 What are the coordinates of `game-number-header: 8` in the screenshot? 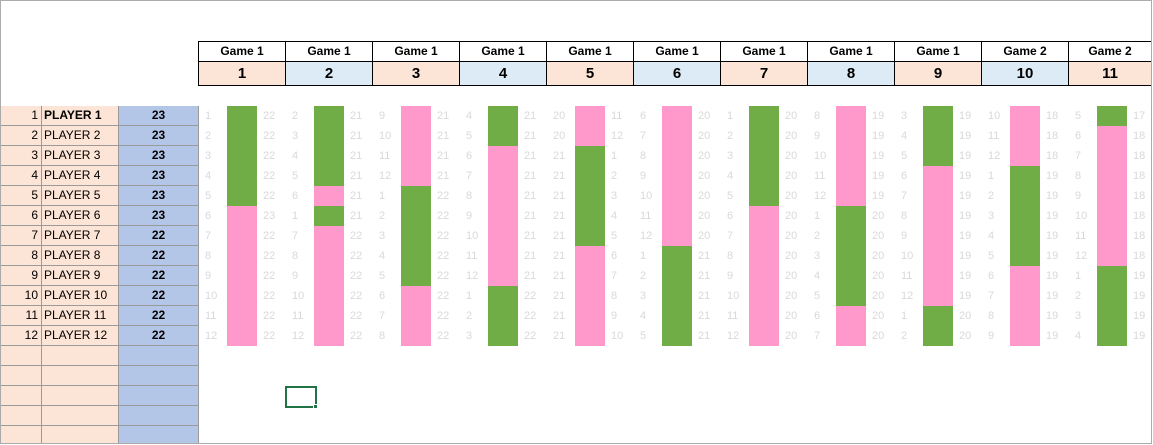 It's located at (850, 74).